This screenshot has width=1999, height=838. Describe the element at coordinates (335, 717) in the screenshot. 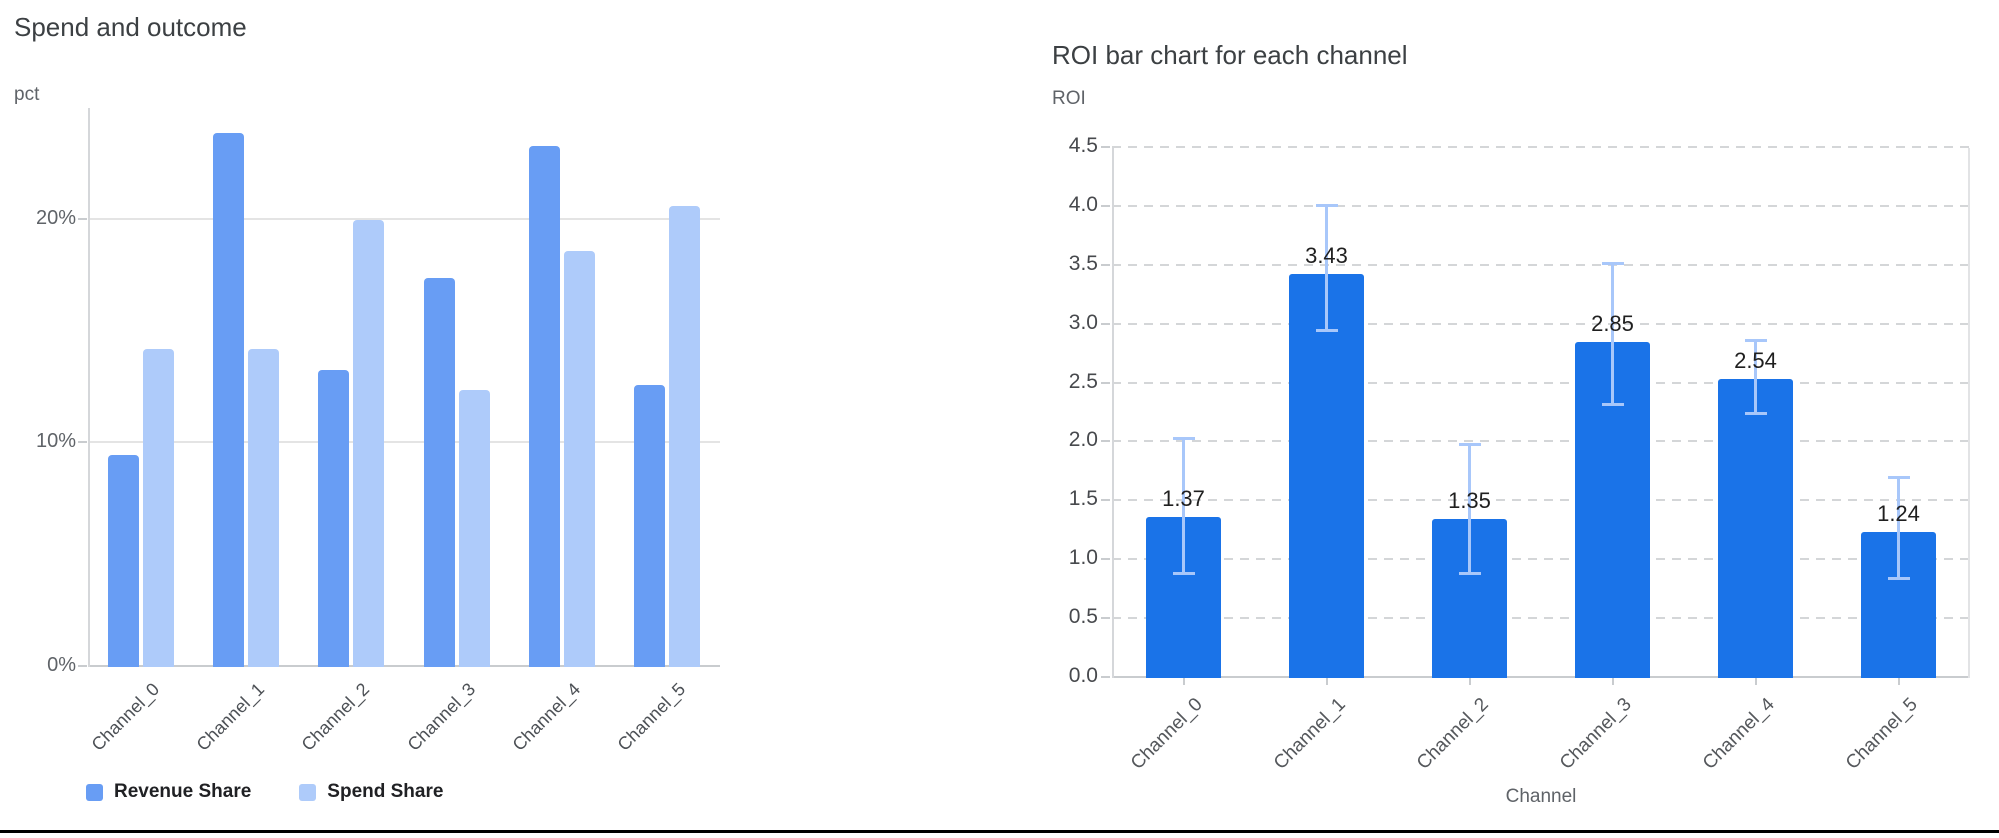

I see `x-axis-label-channel_2: Channel_2` at that location.